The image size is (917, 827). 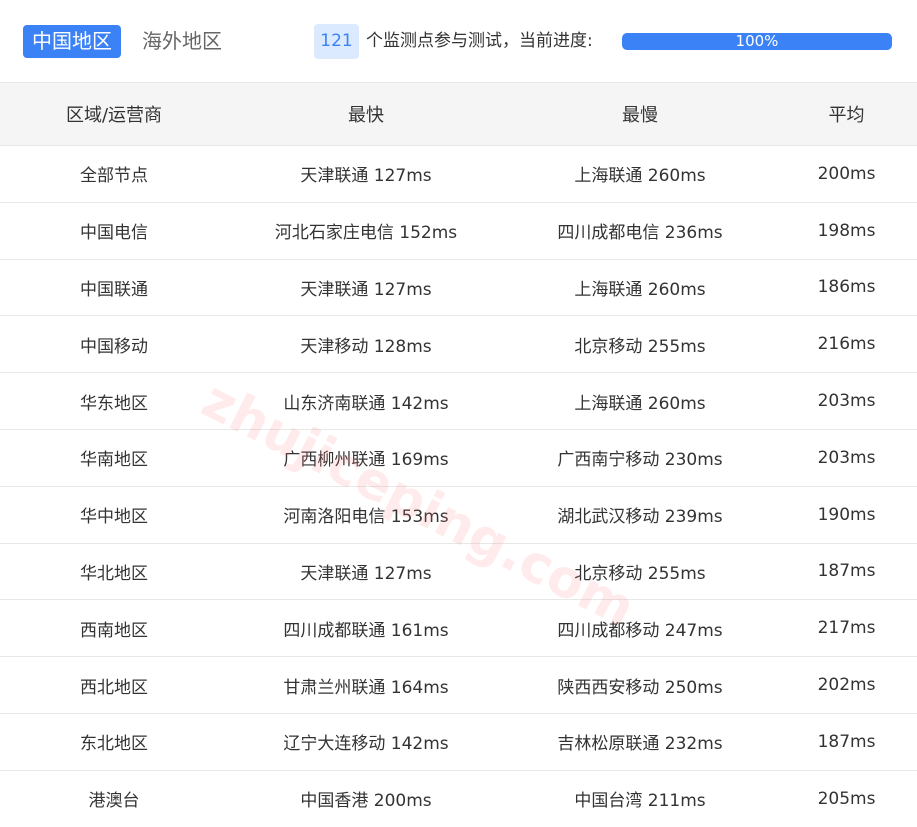 I want to click on table-row: 港澳台 中国香港 200ms 中国台湾 211ms 205ms, so click(x=458, y=798).